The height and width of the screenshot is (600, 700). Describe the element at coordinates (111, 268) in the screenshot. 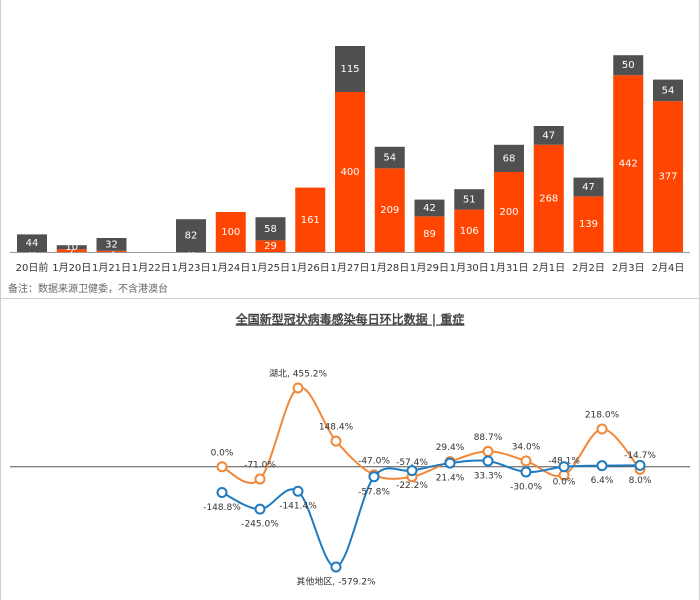

I see `x-tick-label: 1月21日` at that location.